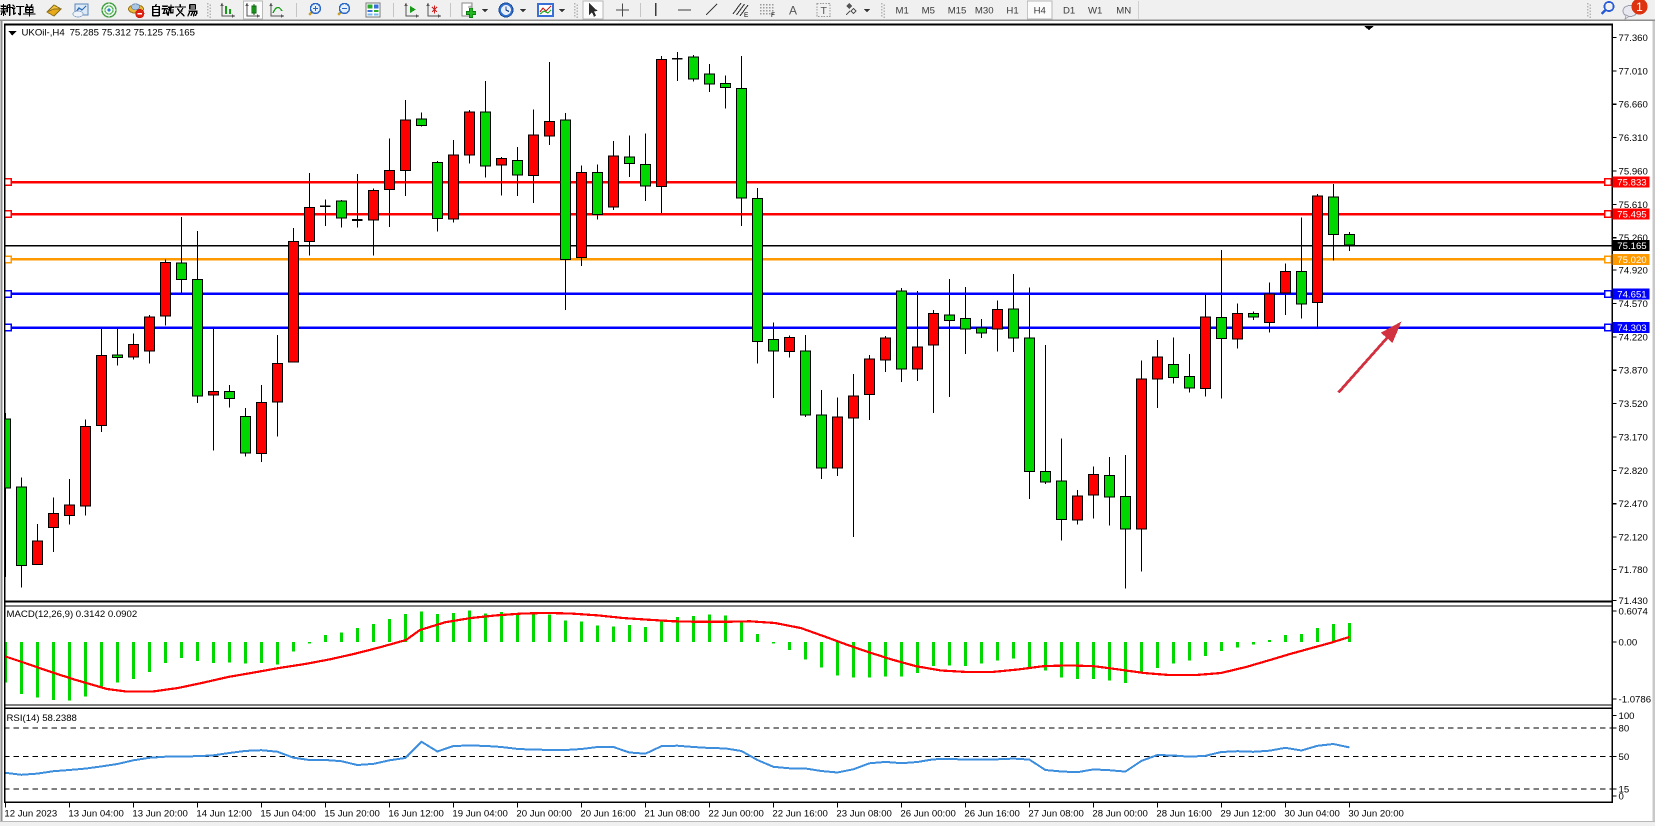 The height and width of the screenshot is (826, 1655). Describe the element at coordinates (1633, 504) in the screenshot. I see `svg-text: 72.470` at that location.